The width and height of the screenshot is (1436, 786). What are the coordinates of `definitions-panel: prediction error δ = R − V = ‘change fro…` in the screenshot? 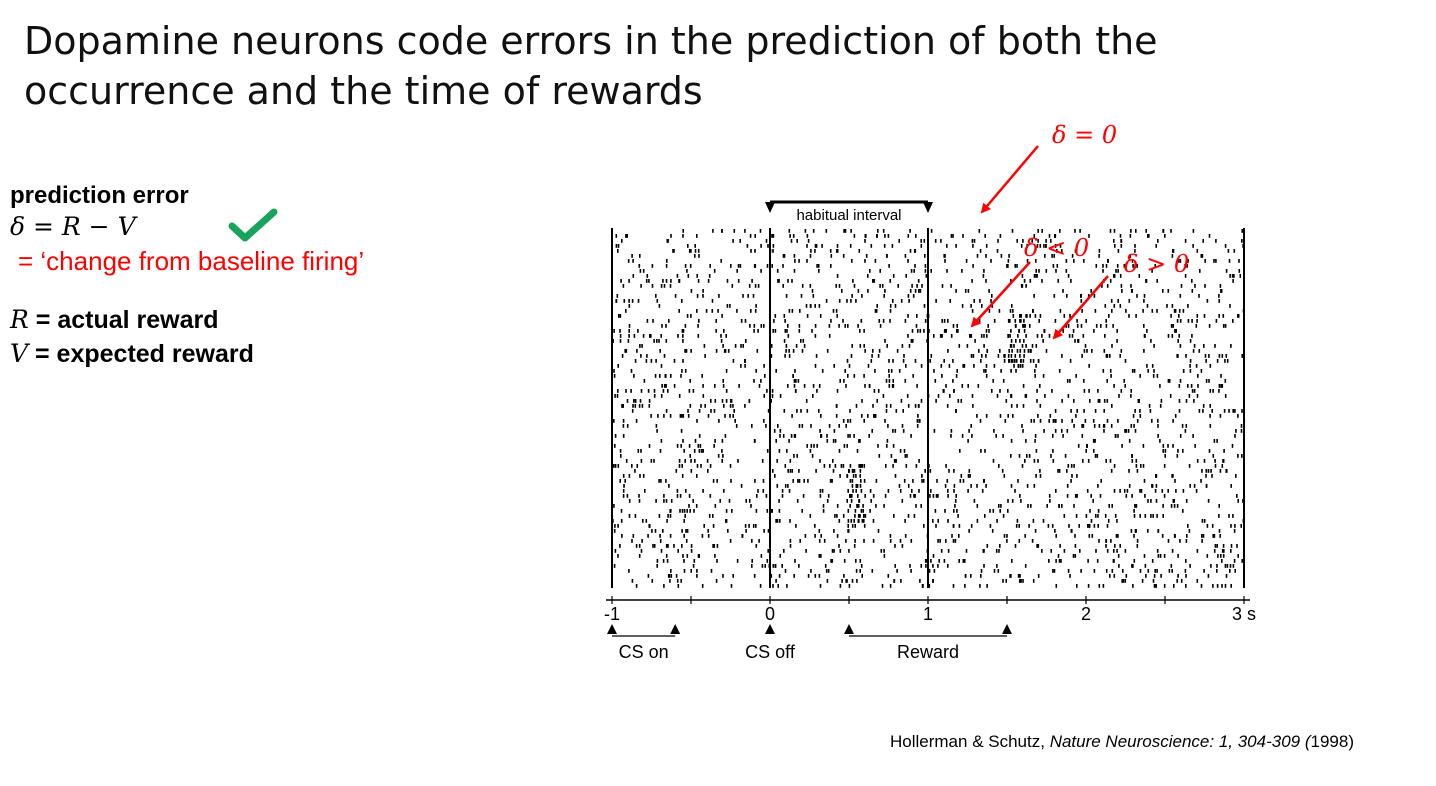 It's located at (187, 275).